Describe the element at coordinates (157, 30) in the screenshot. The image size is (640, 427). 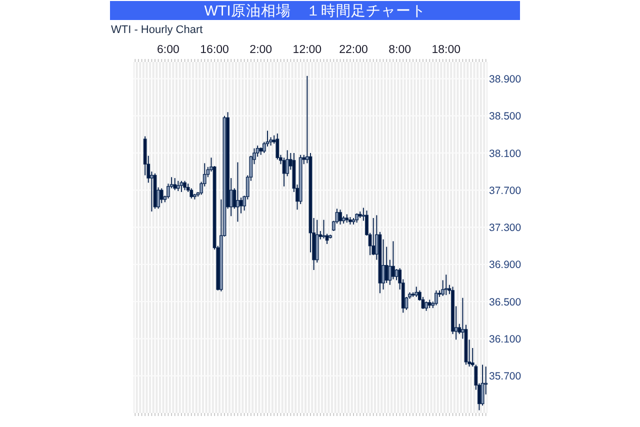
I see `chart-subtitle: WTI - Hourly Chart` at that location.